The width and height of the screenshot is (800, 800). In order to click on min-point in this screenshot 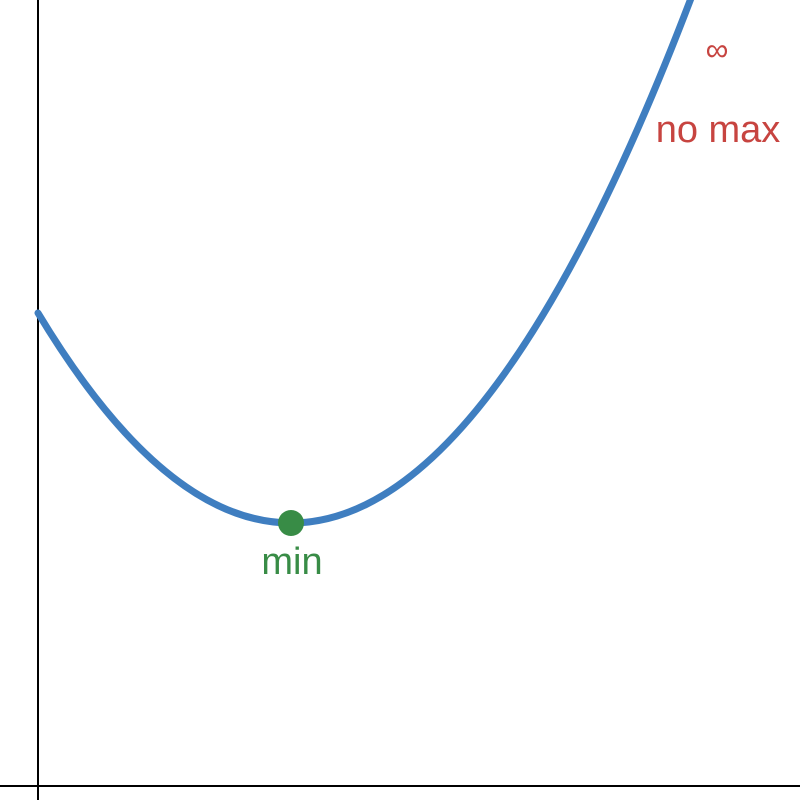, I will do `click(291, 523)`.